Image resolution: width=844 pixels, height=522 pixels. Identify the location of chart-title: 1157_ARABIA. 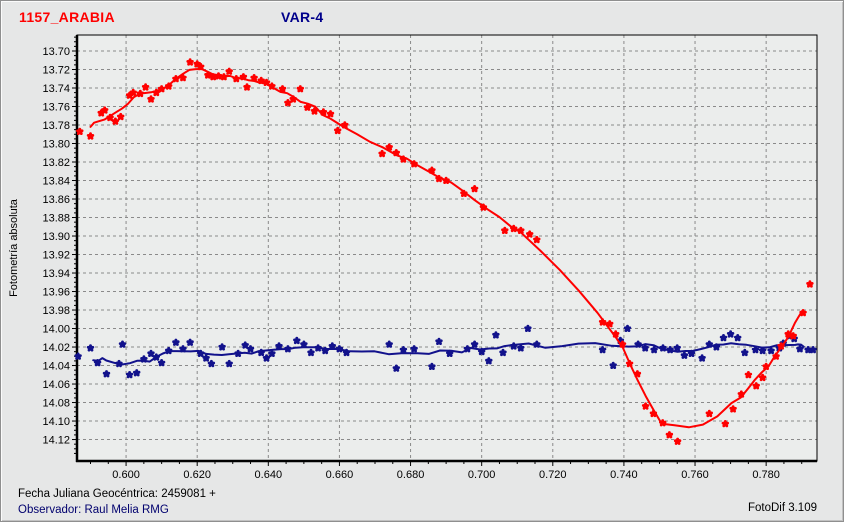
(67, 17).